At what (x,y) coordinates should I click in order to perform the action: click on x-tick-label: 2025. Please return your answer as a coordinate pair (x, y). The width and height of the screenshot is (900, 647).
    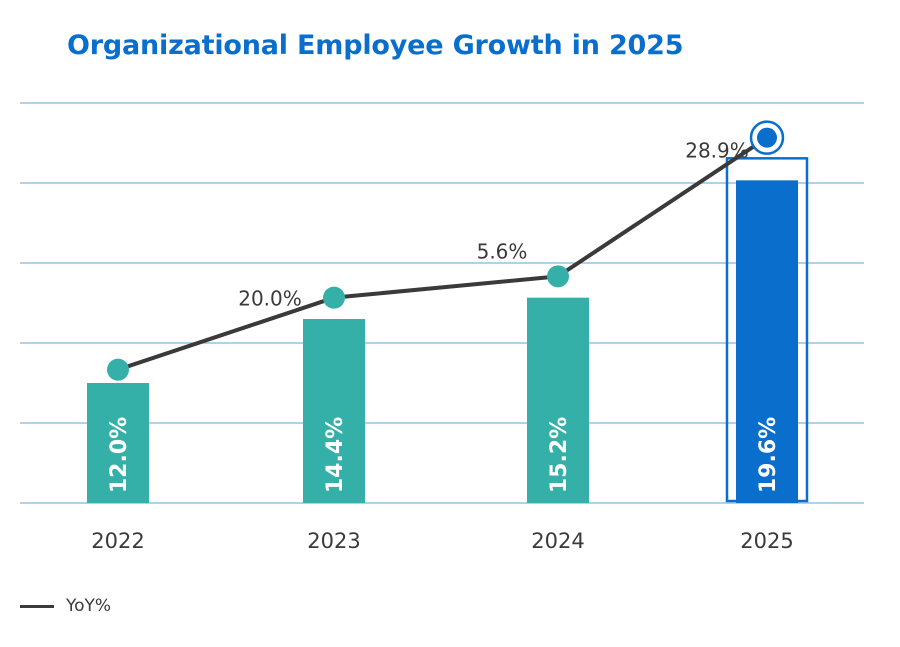
    Looking at the image, I should click on (766, 541).